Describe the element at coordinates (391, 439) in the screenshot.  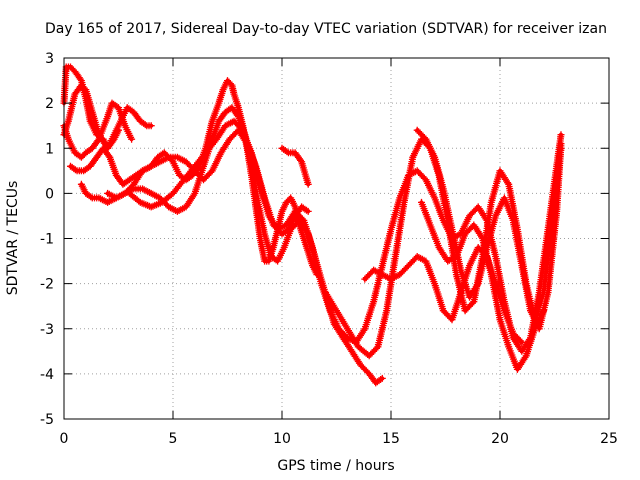
I see `x-tick-label: 15` at that location.